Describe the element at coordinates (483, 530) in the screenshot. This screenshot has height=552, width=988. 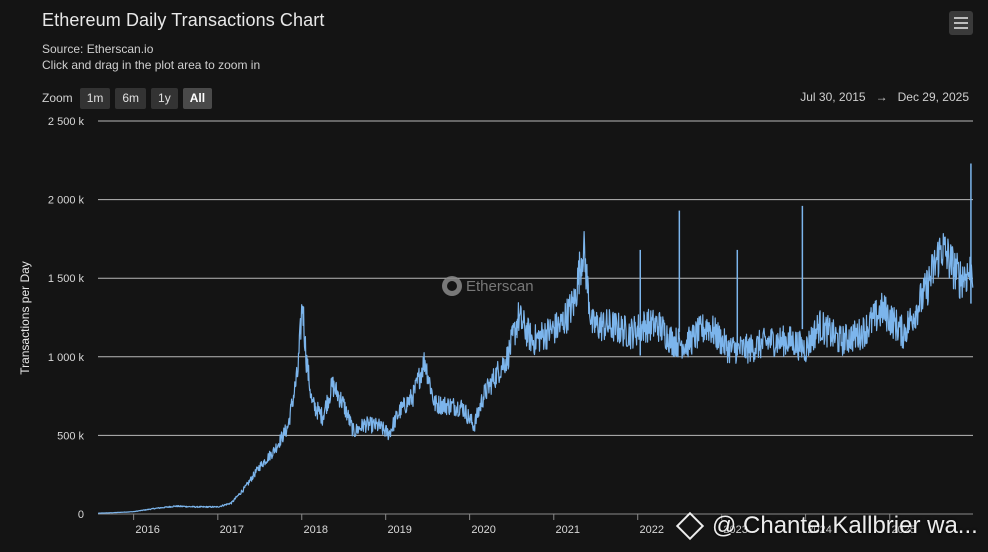
I see `x-tick-label: 2020` at that location.